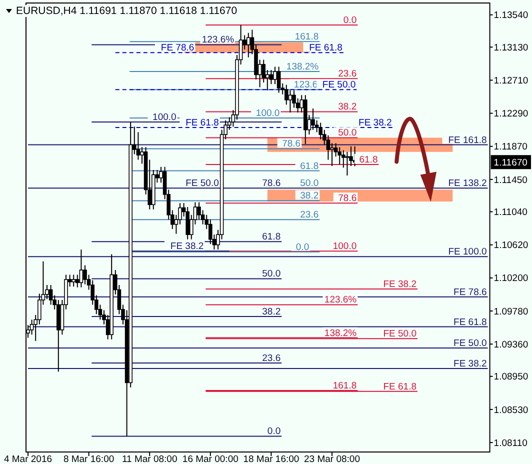 The image size is (532, 464). I want to click on y-tick-label: 1.10200, so click(511, 278).